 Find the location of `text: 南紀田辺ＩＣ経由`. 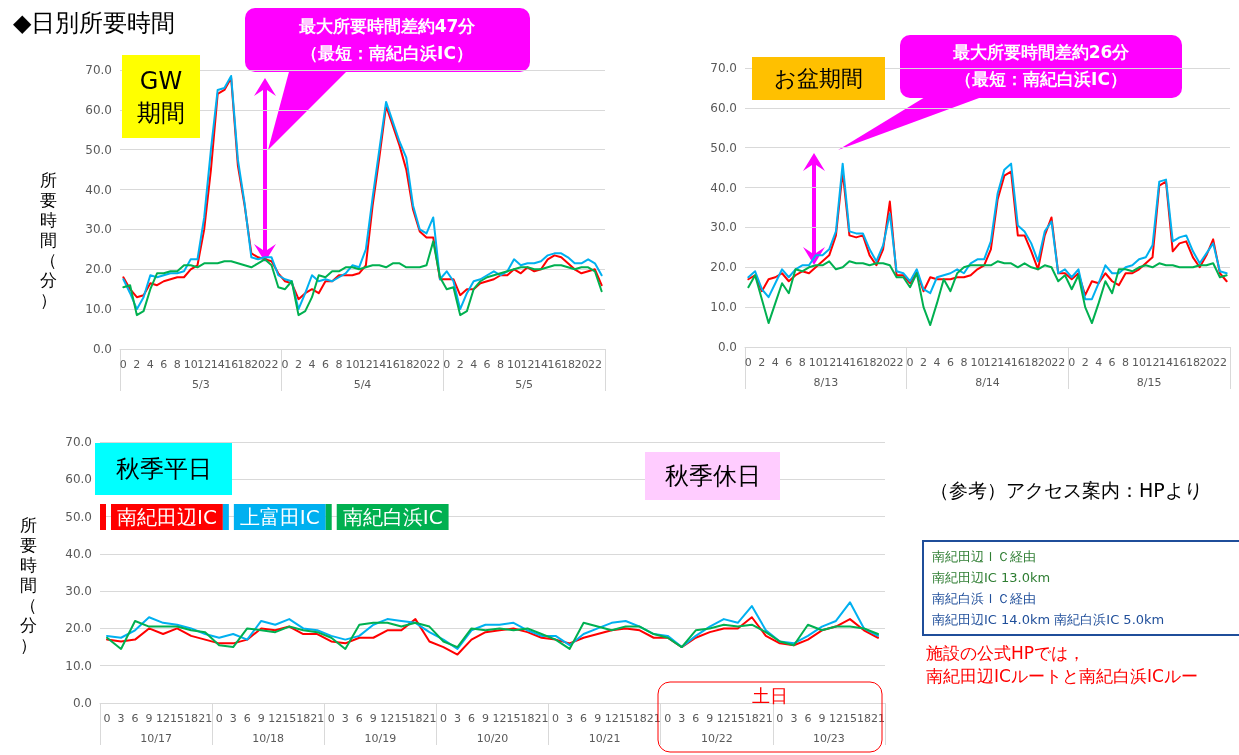

text: 南紀田辺ＩＣ経由 is located at coordinates (984, 557).